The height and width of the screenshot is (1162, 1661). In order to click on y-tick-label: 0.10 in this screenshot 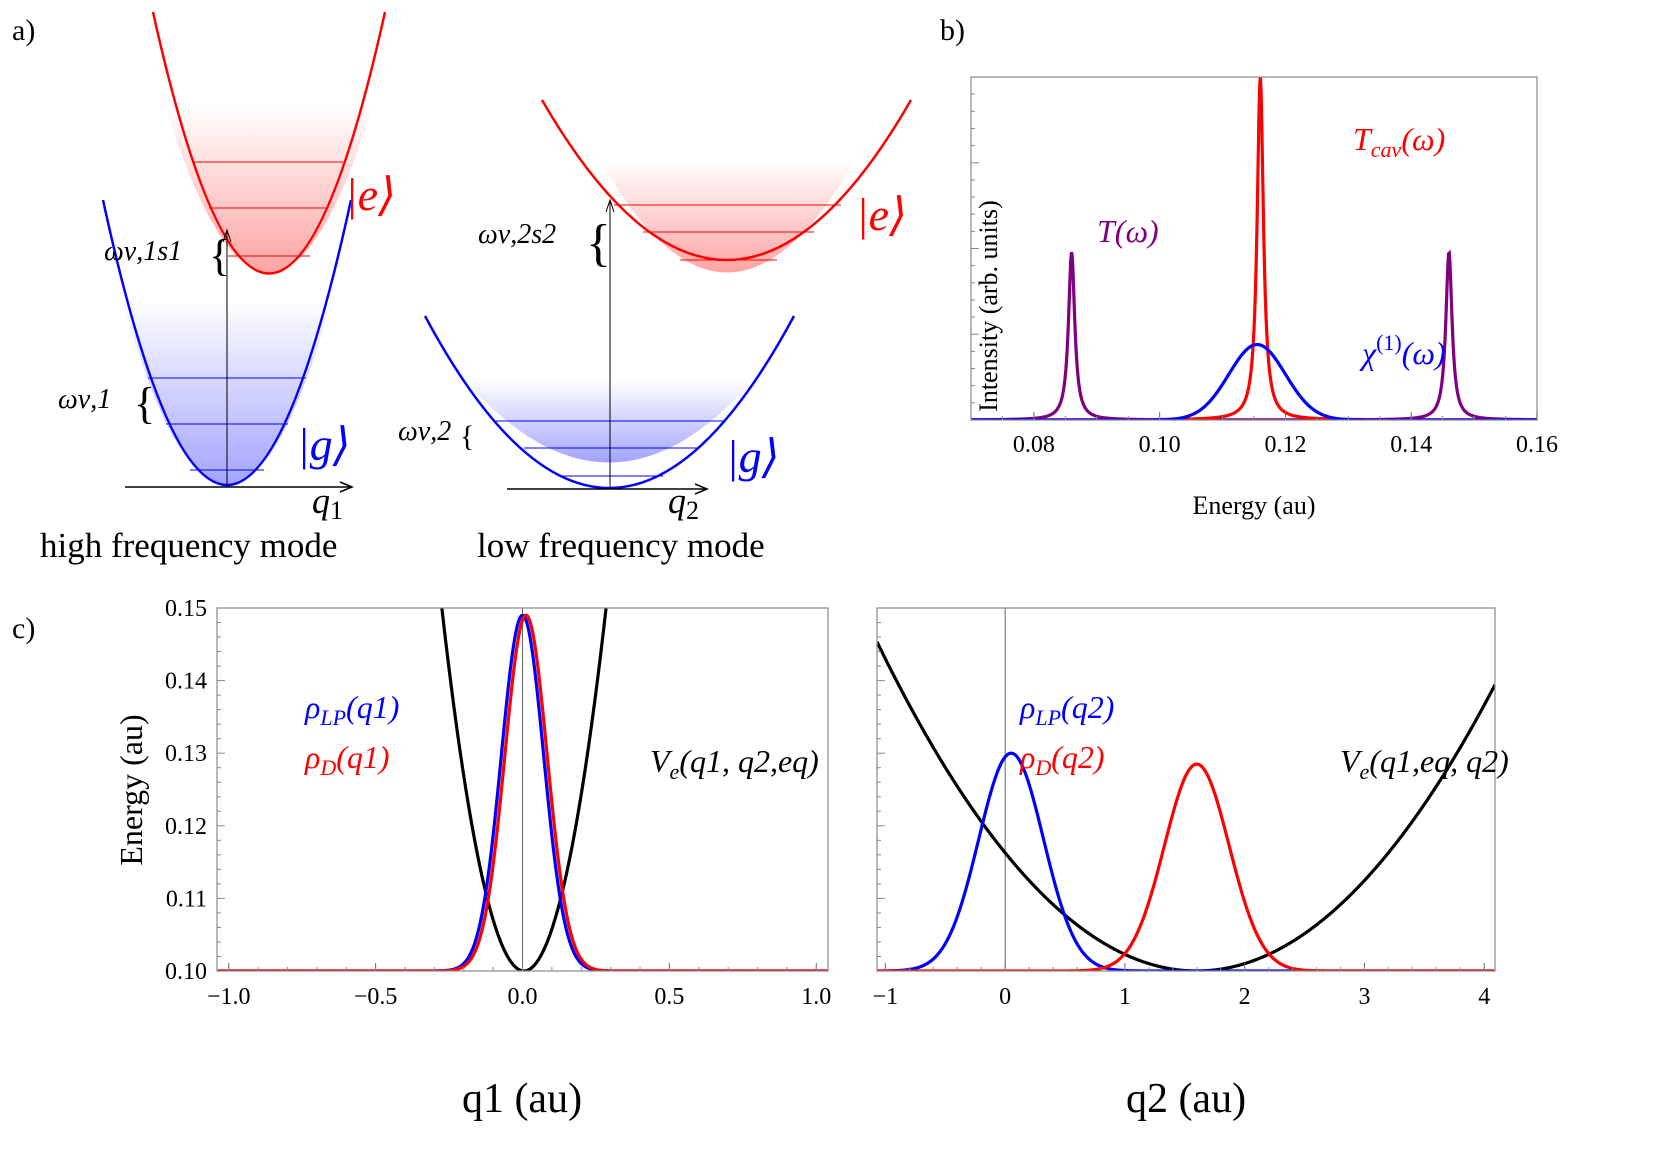, I will do `click(186, 972)`.